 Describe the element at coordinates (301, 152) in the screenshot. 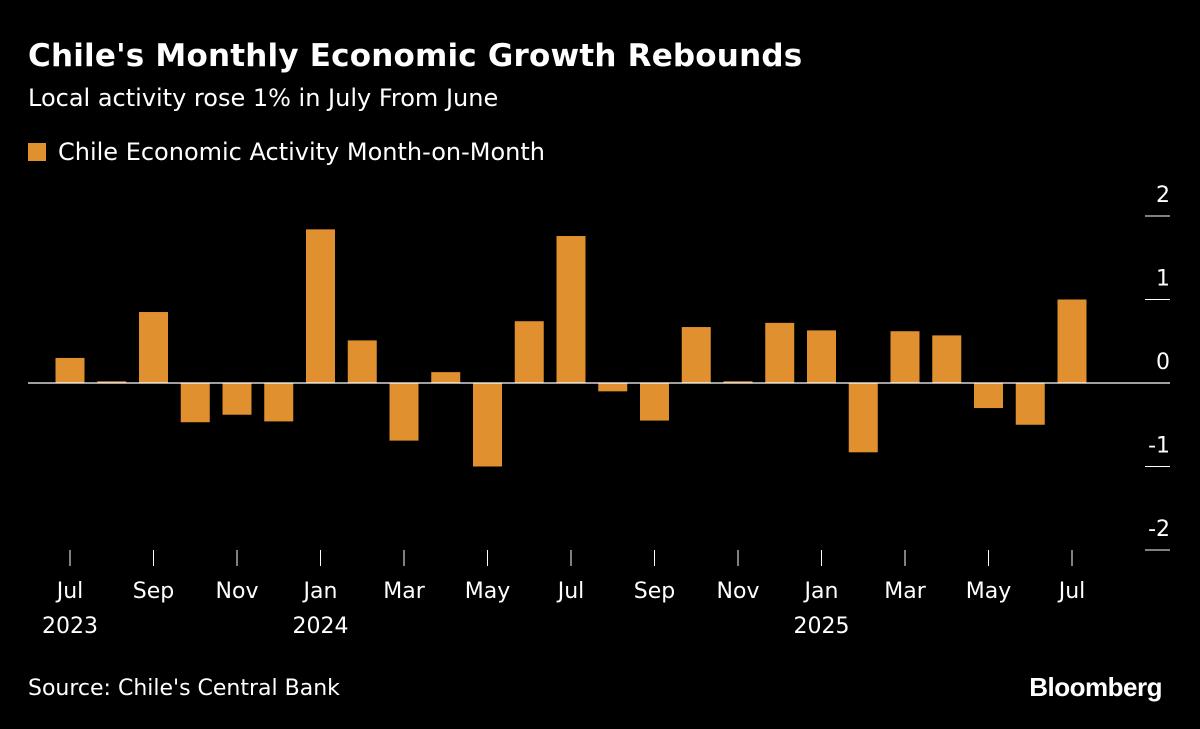

I see `legend-label: Chile Economic Activity Month-on-Month` at that location.